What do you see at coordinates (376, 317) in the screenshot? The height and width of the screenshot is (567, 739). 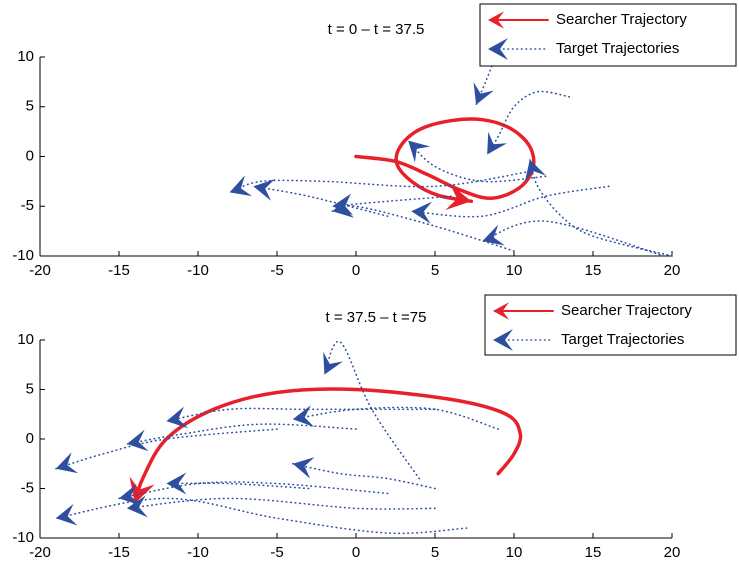 I see `chart-title: t = 37.5 – t =75` at bounding box center [376, 317].